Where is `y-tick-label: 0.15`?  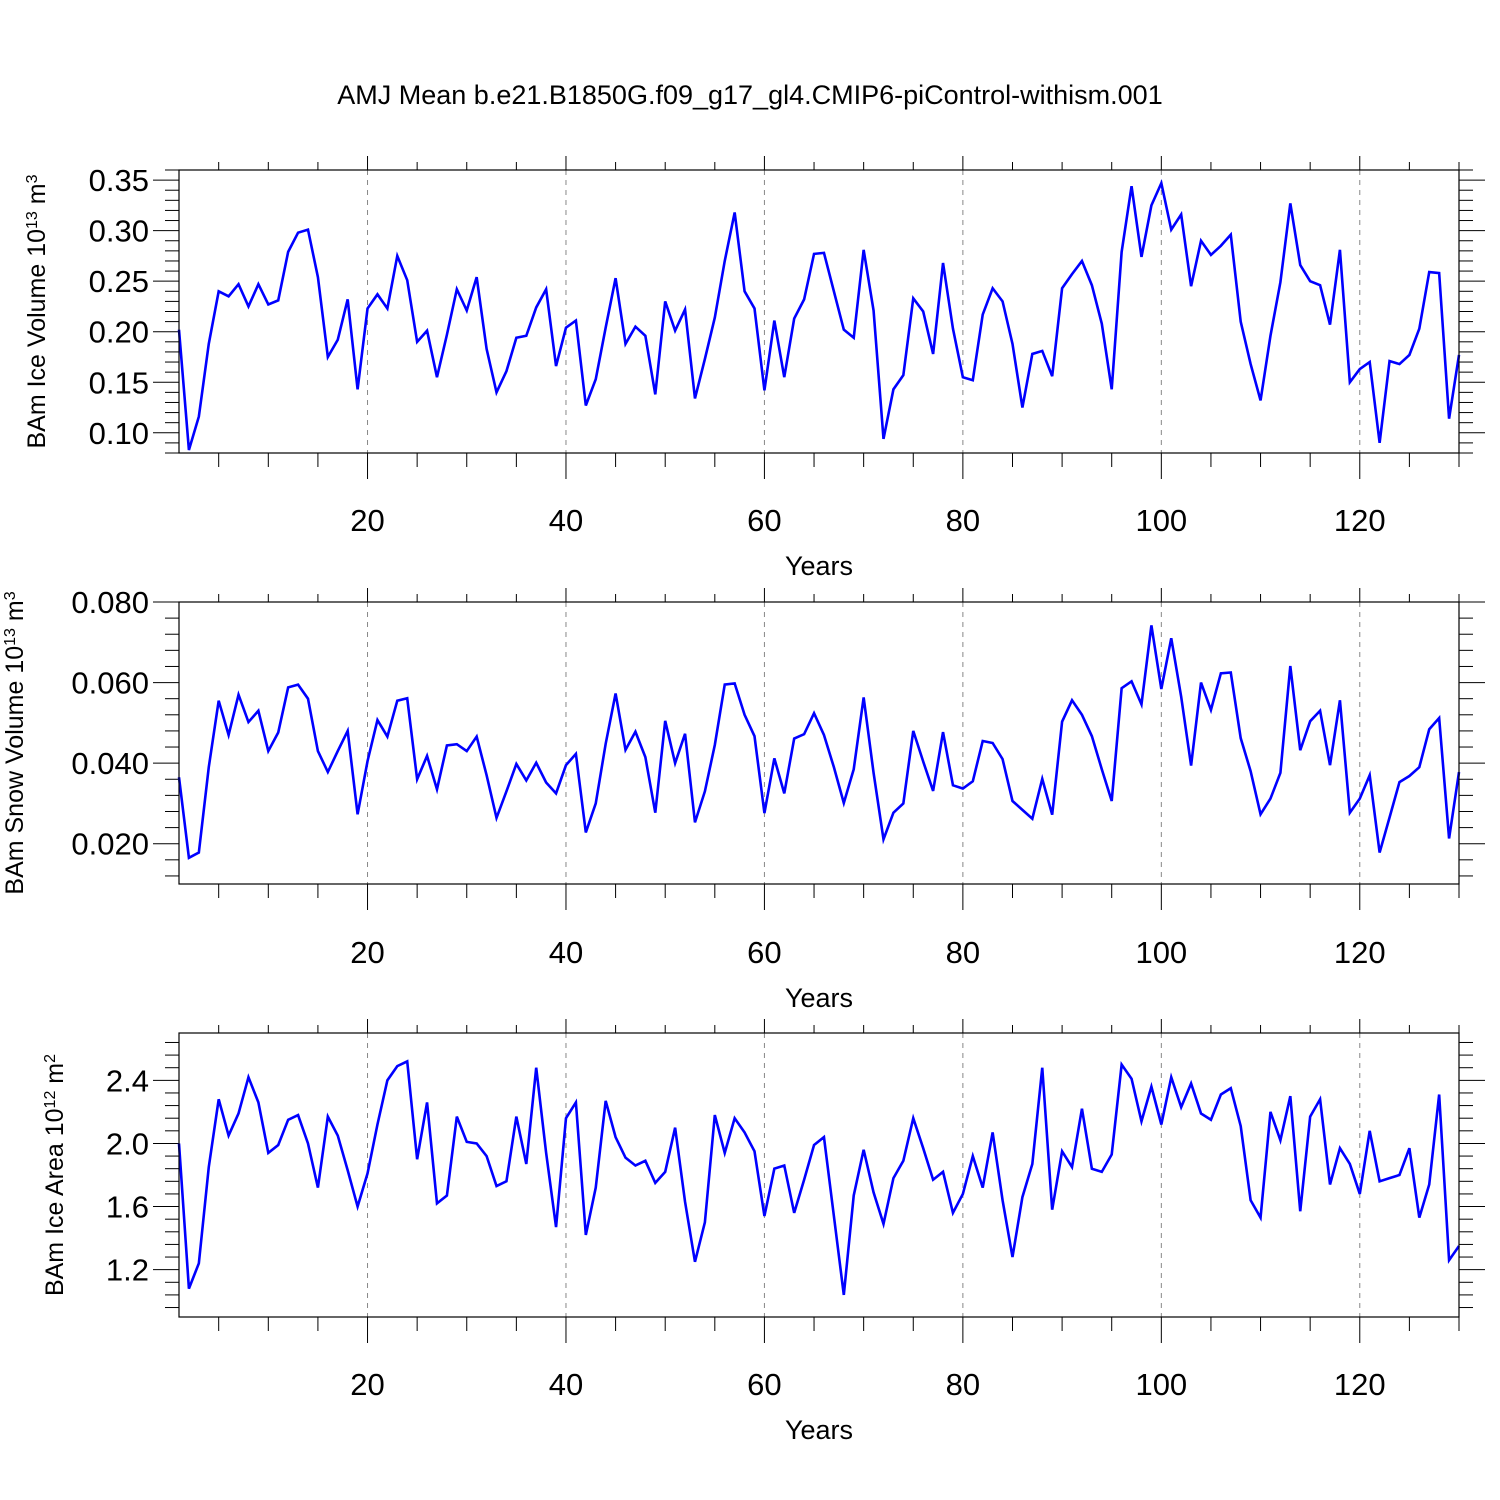
y-tick-label: 0.15 is located at coordinates (119, 382).